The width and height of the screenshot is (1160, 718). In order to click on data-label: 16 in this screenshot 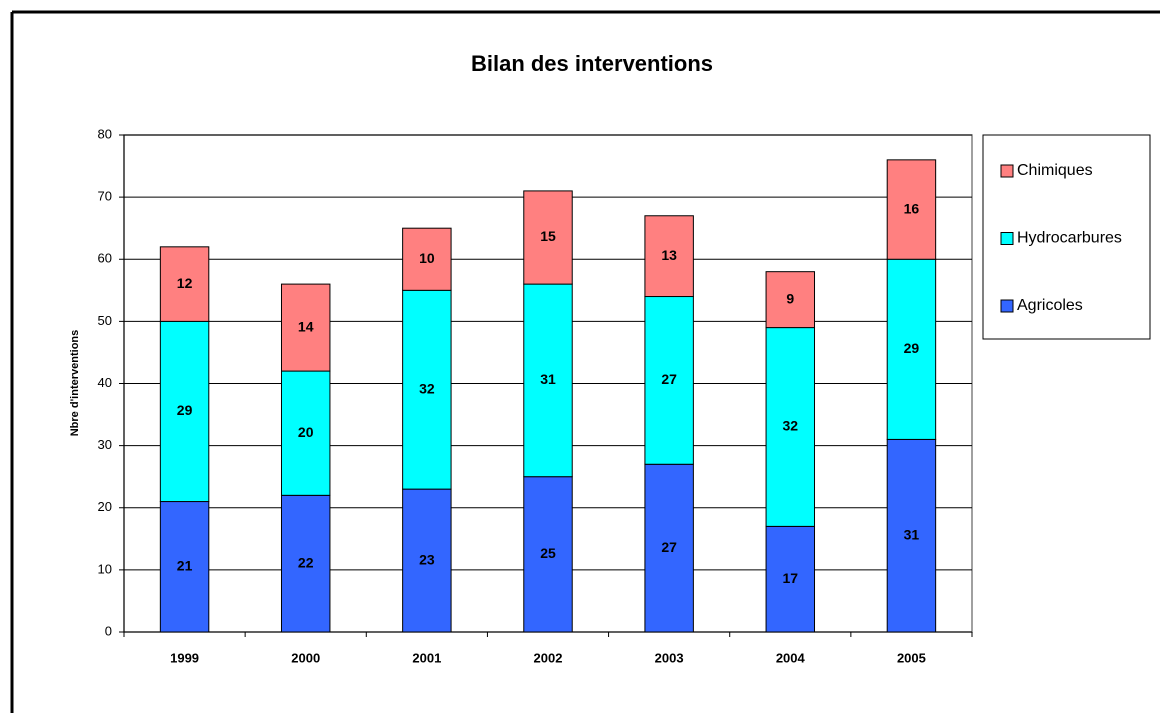, I will do `click(912, 208)`.